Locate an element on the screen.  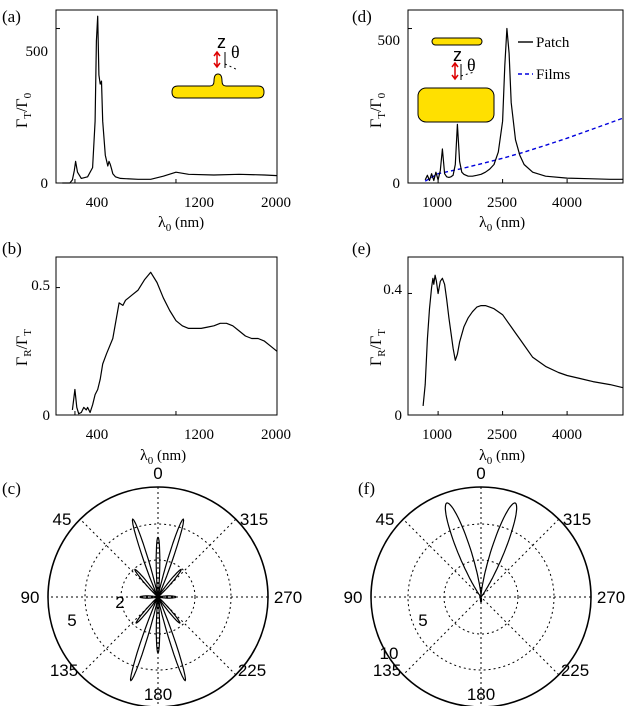
angle-label-c-45: 45 is located at coordinates (62, 519).